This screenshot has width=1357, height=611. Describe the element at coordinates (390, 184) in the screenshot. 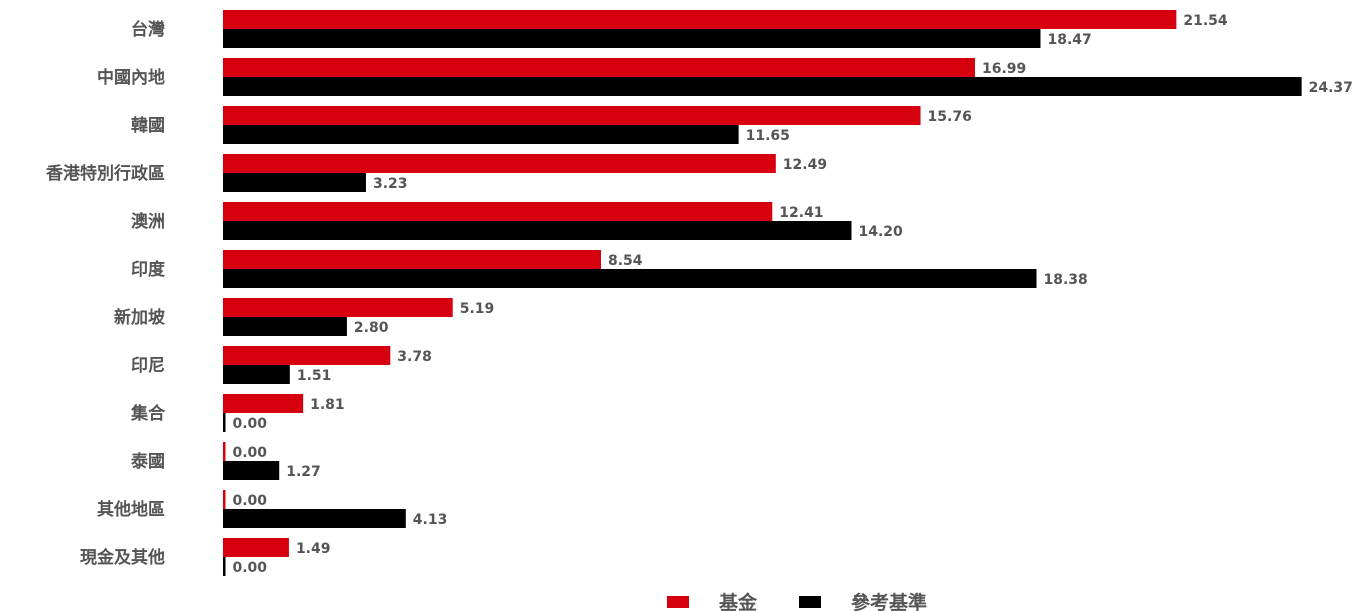

I see `benchmark-value-label: 3.23` at that location.